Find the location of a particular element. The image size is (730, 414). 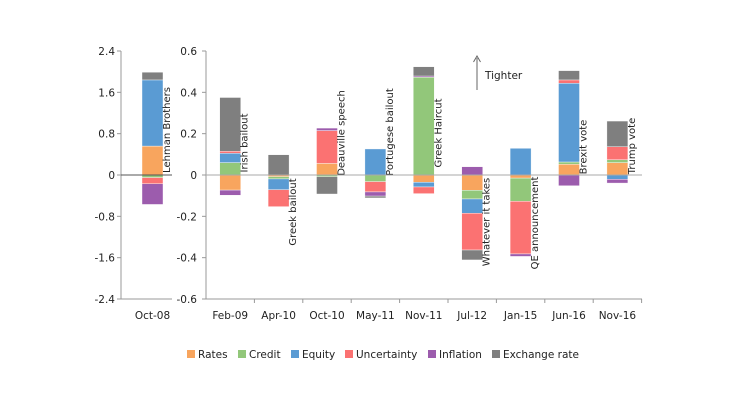

y-tick-label: 0.8 is located at coordinates (106, 135).